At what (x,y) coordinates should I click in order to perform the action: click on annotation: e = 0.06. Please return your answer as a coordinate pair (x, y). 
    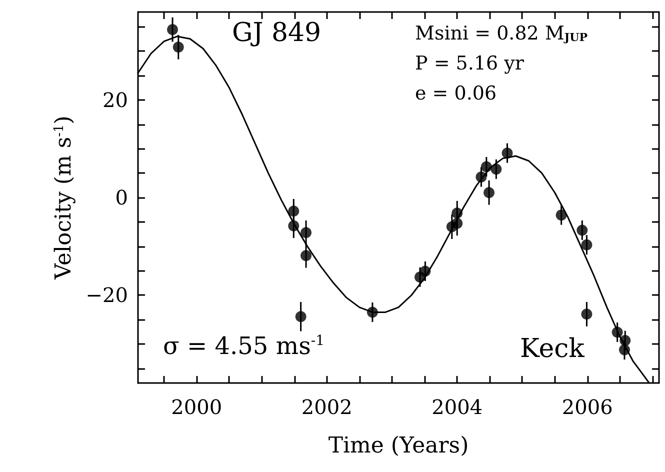
    Looking at the image, I should click on (456, 93).